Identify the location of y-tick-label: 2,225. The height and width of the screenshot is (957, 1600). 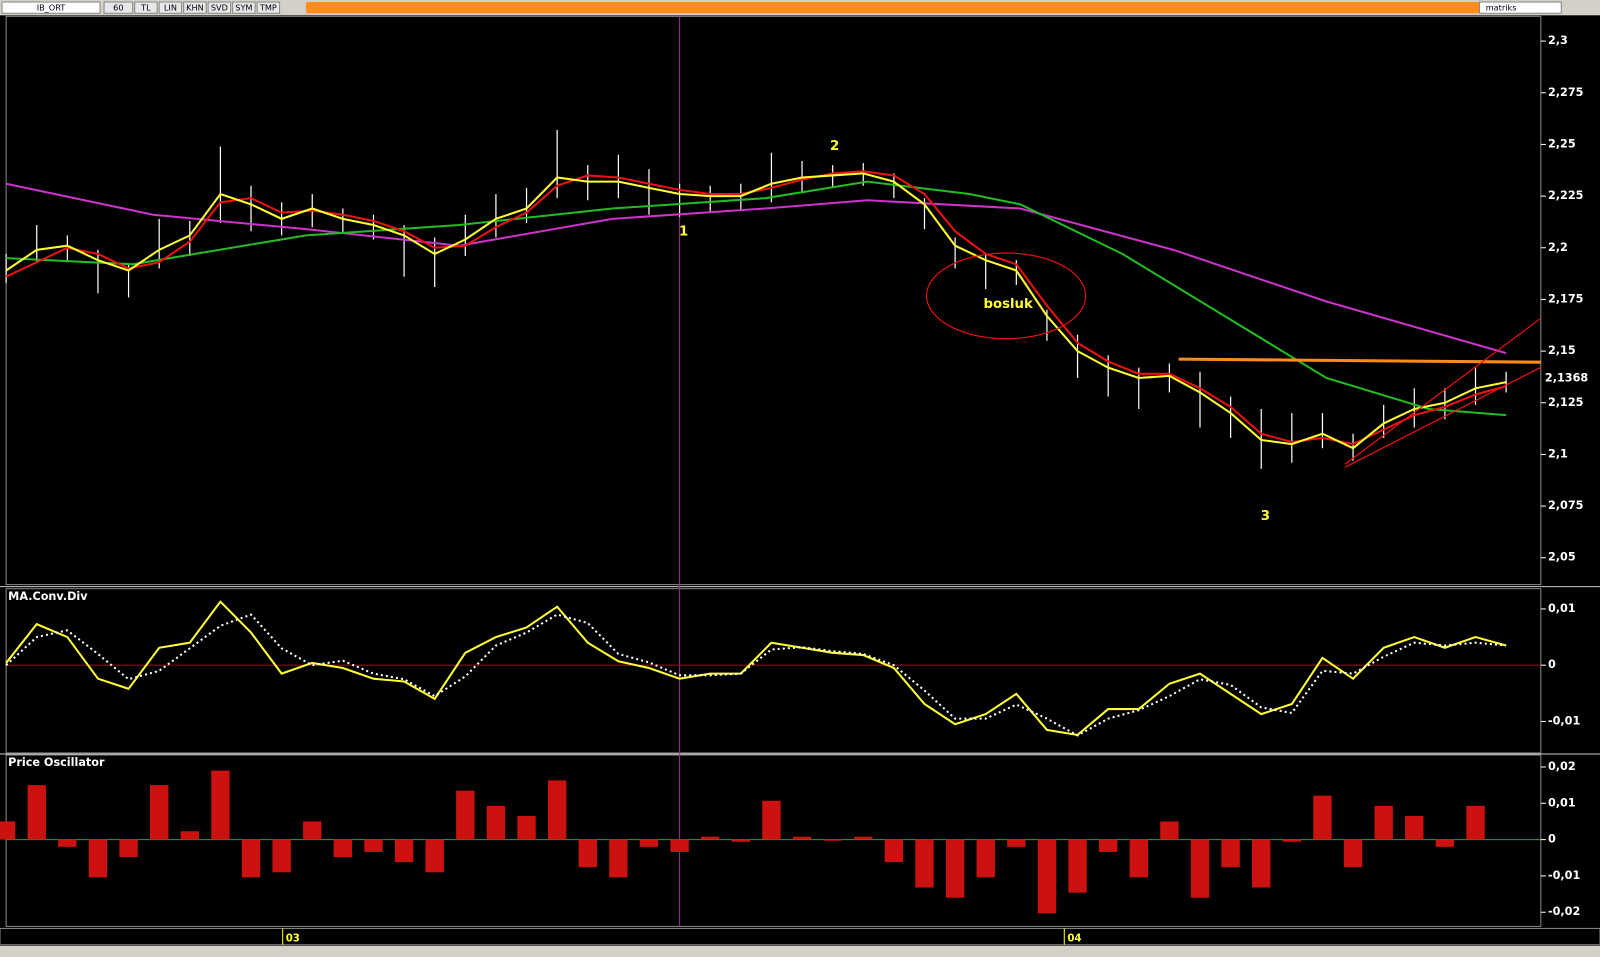
(1566, 195).